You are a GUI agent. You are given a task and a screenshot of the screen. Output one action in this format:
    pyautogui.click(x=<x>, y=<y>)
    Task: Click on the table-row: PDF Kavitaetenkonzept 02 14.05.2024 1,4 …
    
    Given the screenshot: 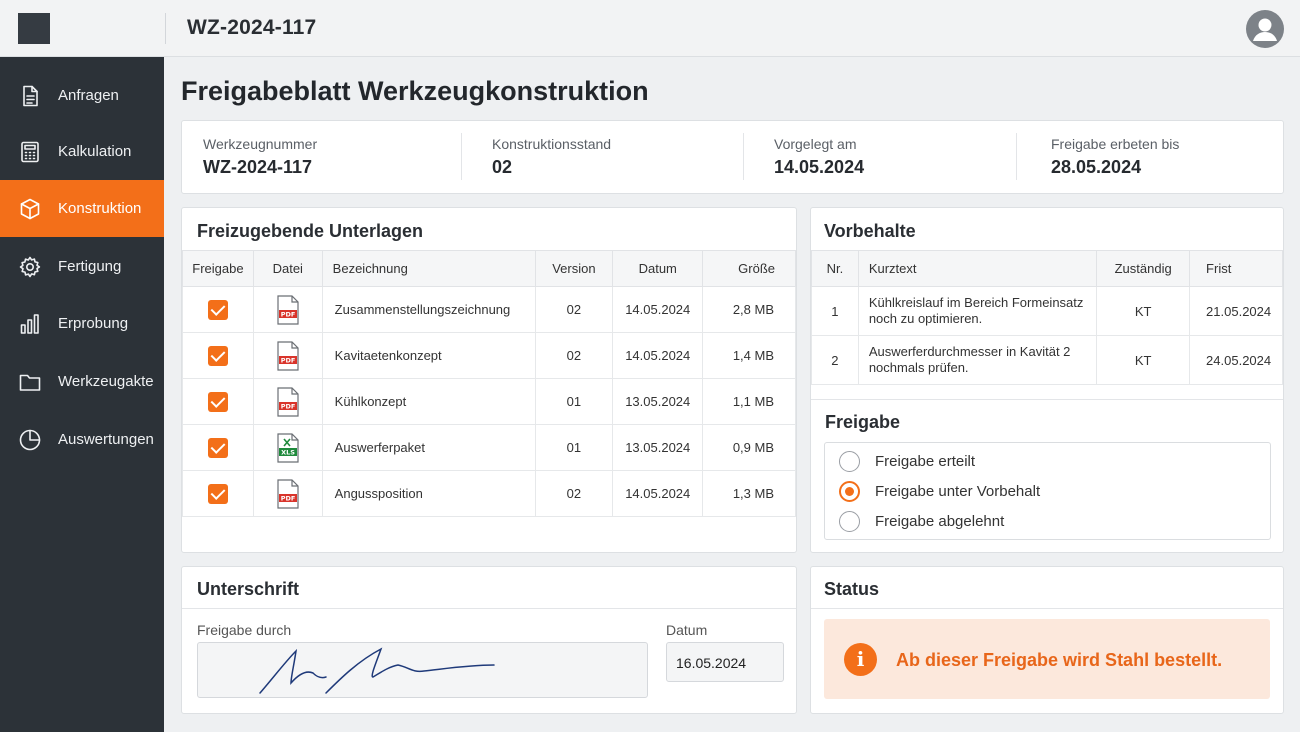 What is the action you would take?
    pyautogui.click(x=489, y=355)
    